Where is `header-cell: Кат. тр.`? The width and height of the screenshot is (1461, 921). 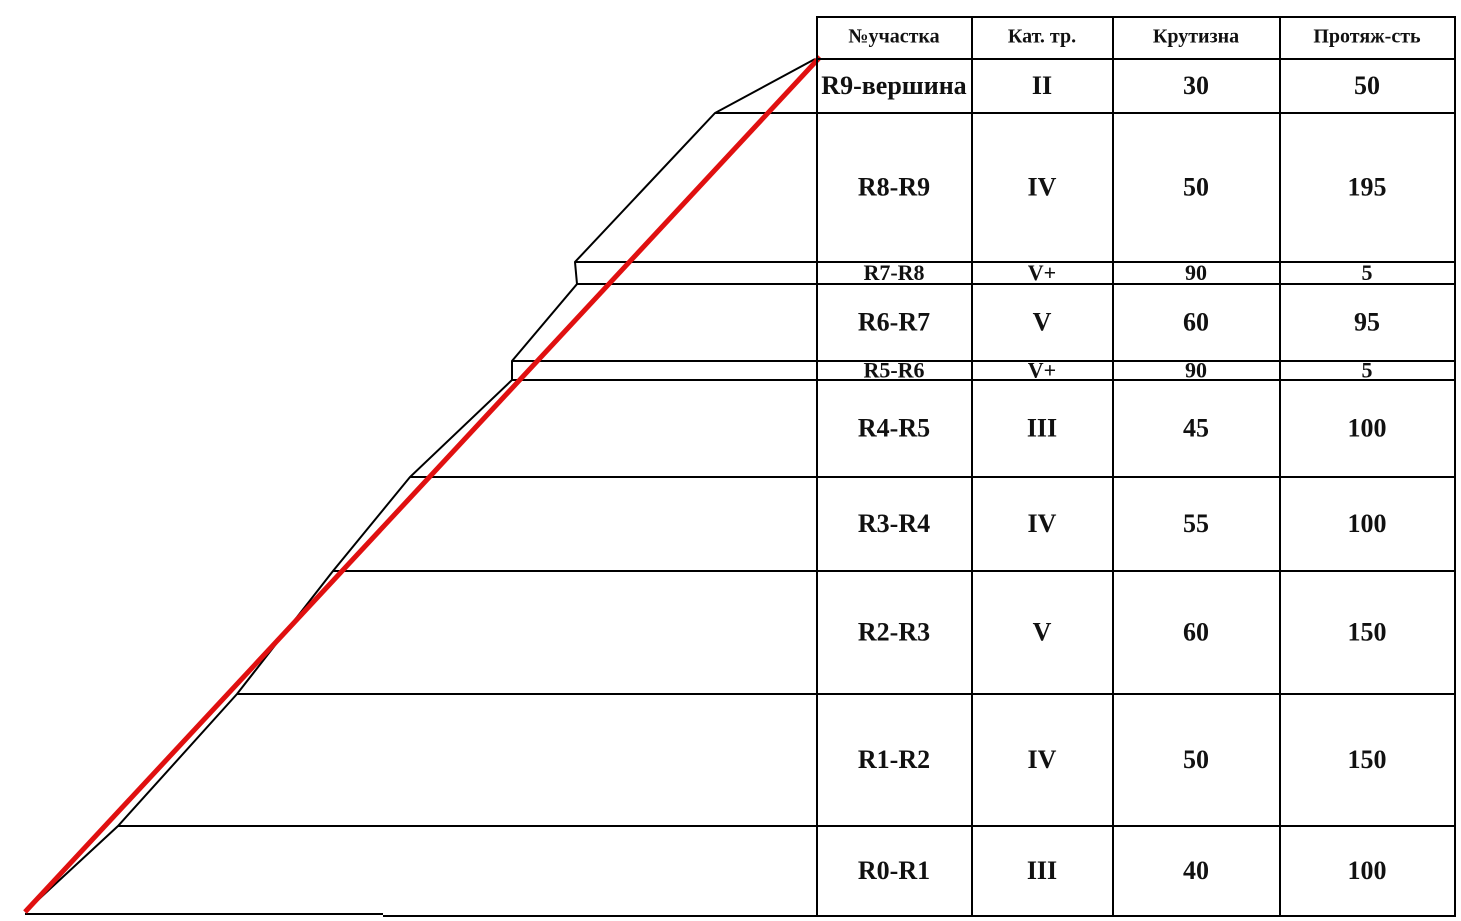 header-cell: Кат. тр. is located at coordinates (1042, 37).